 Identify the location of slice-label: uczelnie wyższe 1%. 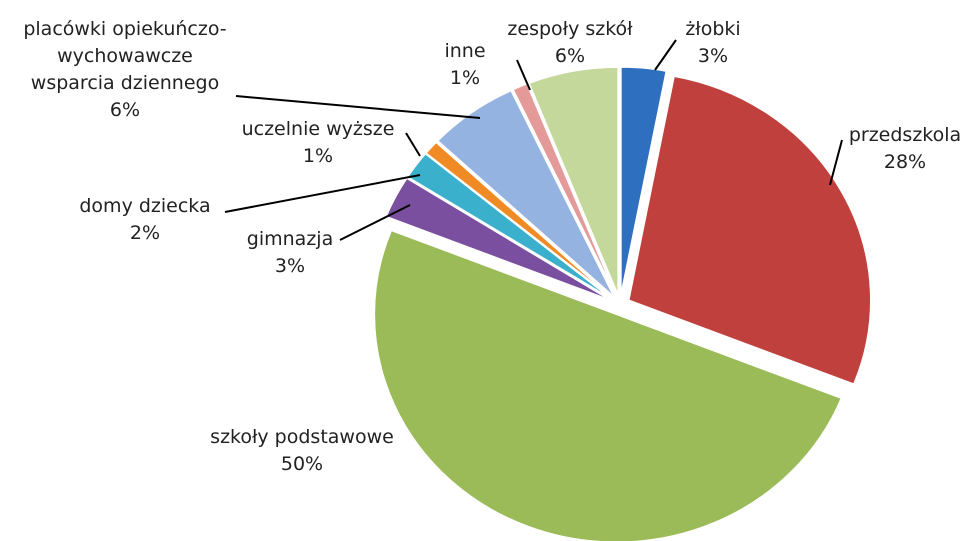
(318, 143).